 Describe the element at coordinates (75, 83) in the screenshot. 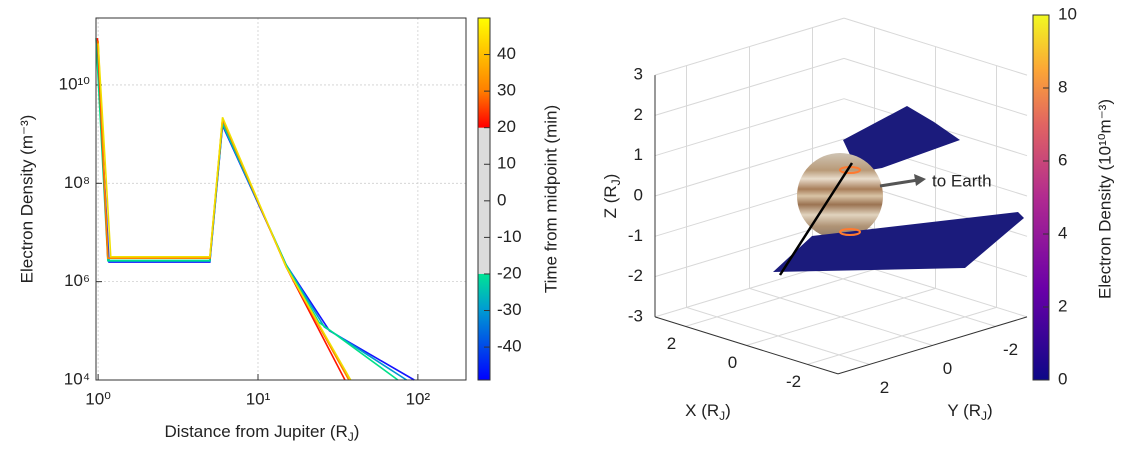

I see `y-tick-label: 10¹⁰` at that location.